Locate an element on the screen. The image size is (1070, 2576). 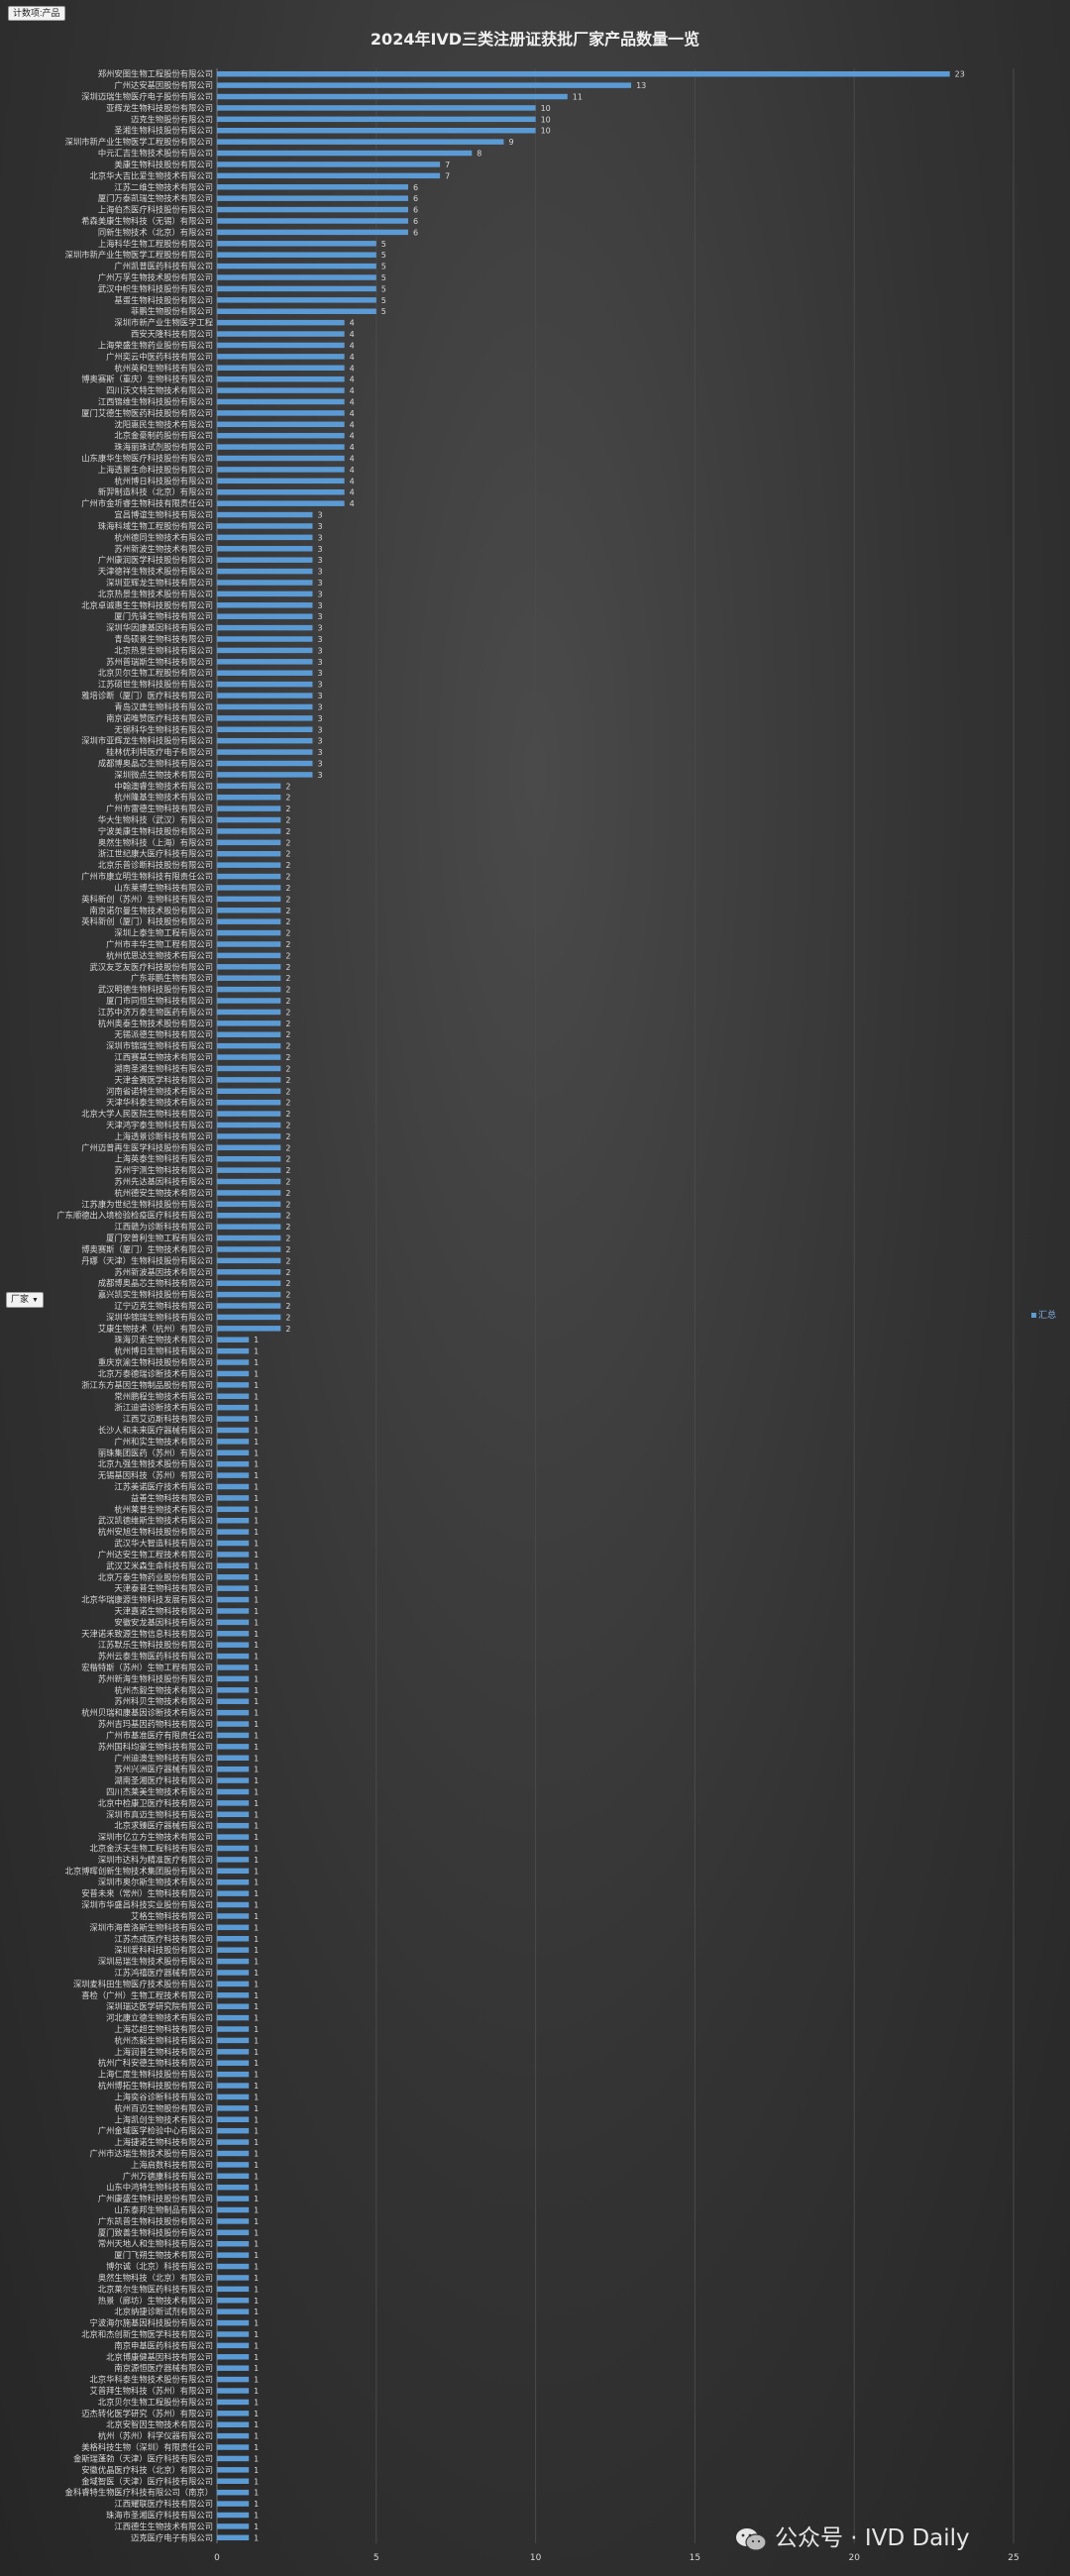
value-field-button: 计数项:产品 is located at coordinates (36, 13).